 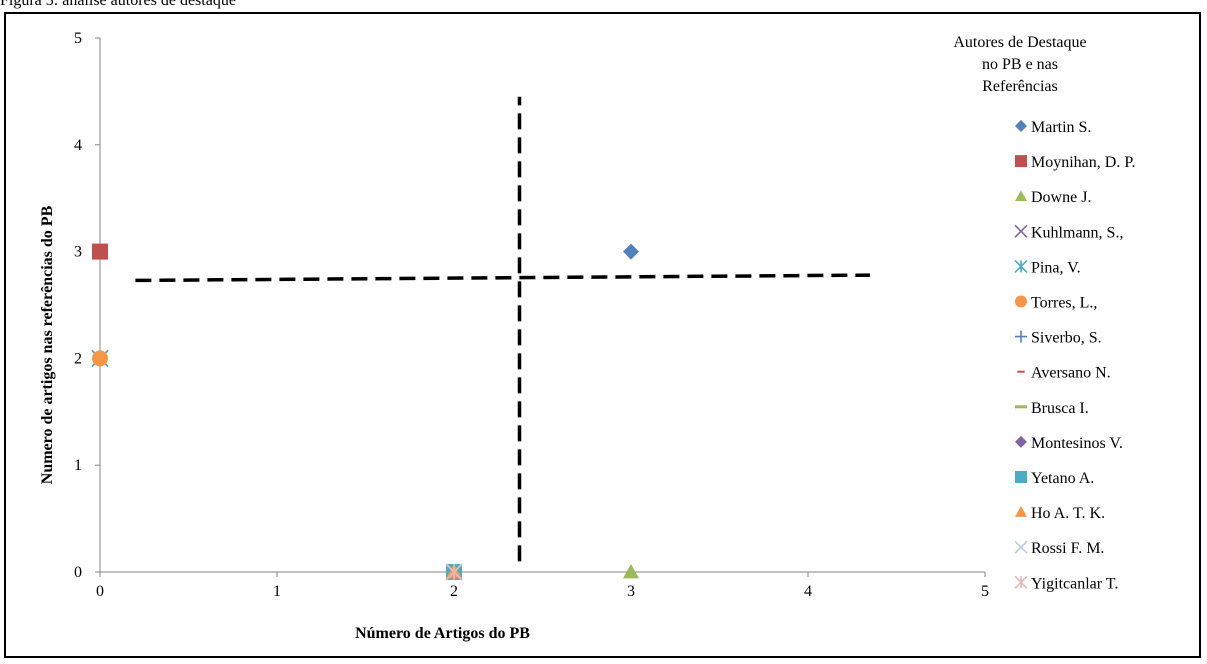 What do you see at coordinates (1066, 338) in the screenshot?
I see `legend-label: Siverbo, S.` at bounding box center [1066, 338].